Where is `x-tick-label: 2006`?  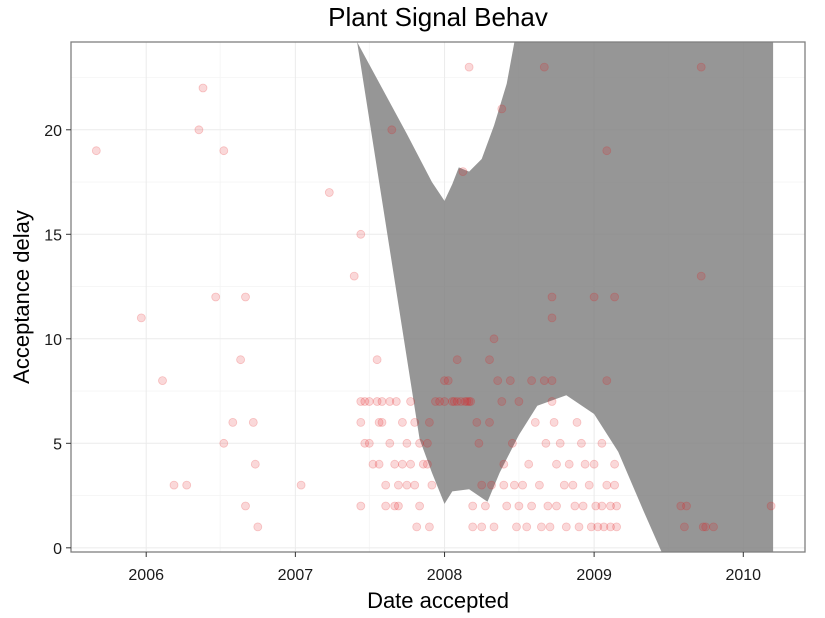
x-tick-label: 2006 is located at coordinates (146, 575).